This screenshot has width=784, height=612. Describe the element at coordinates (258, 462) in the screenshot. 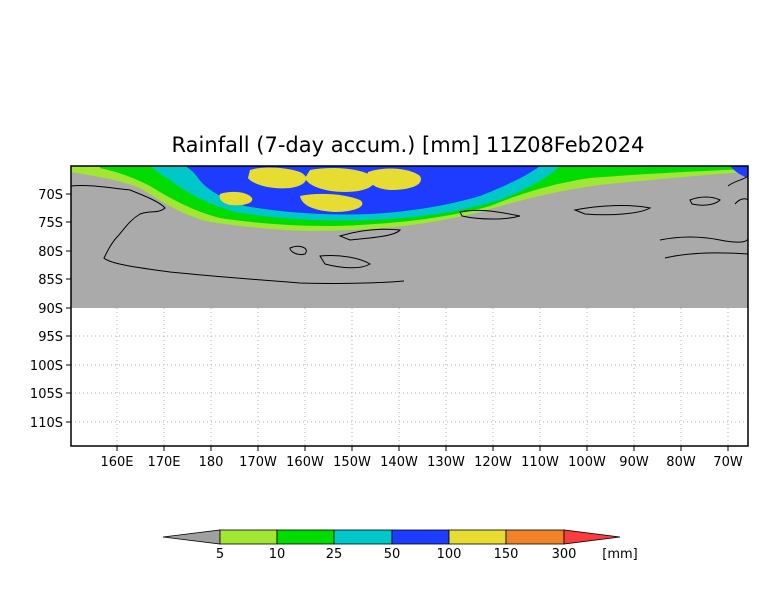

I see `lon-label: 170W` at that location.